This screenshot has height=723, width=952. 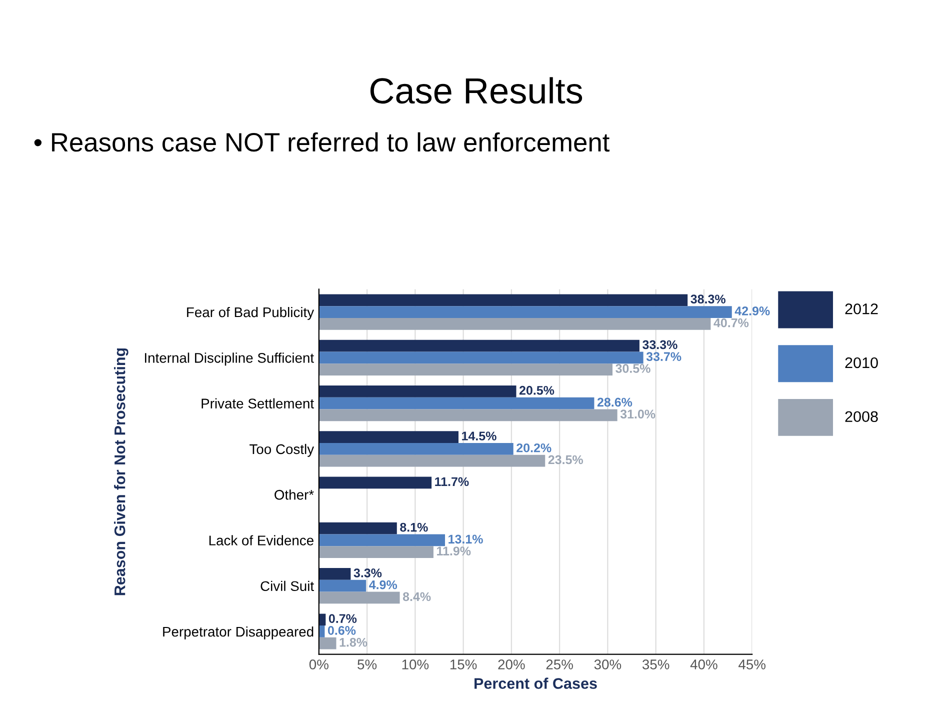 What do you see at coordinates (614, 402) in the screenshot?
I see `data-label: 28.6%` at bounding box center [614, 402].